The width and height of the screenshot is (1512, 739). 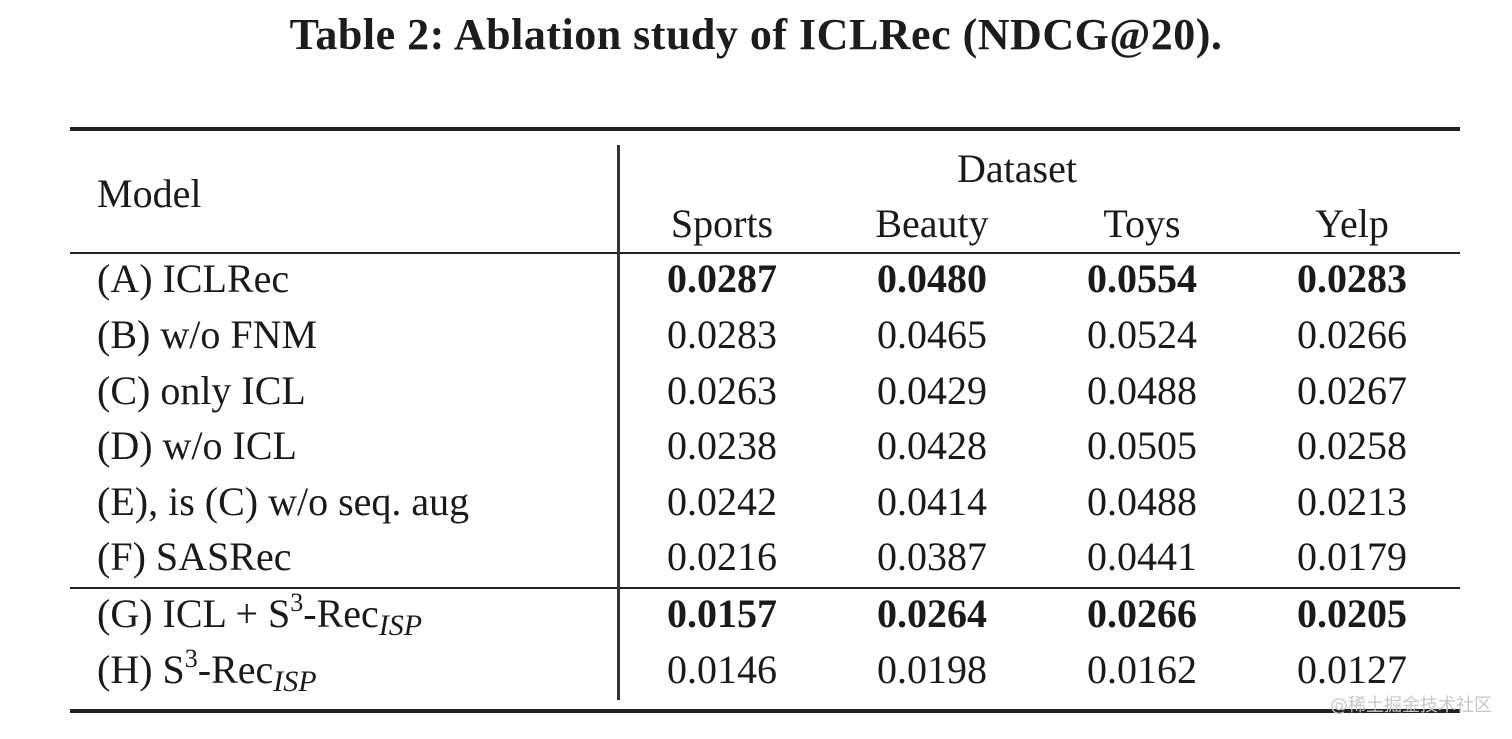 What do you see at coordinates (618, 422) in the screenshot?
I see `column-divider` at bounding box center [618, 422].